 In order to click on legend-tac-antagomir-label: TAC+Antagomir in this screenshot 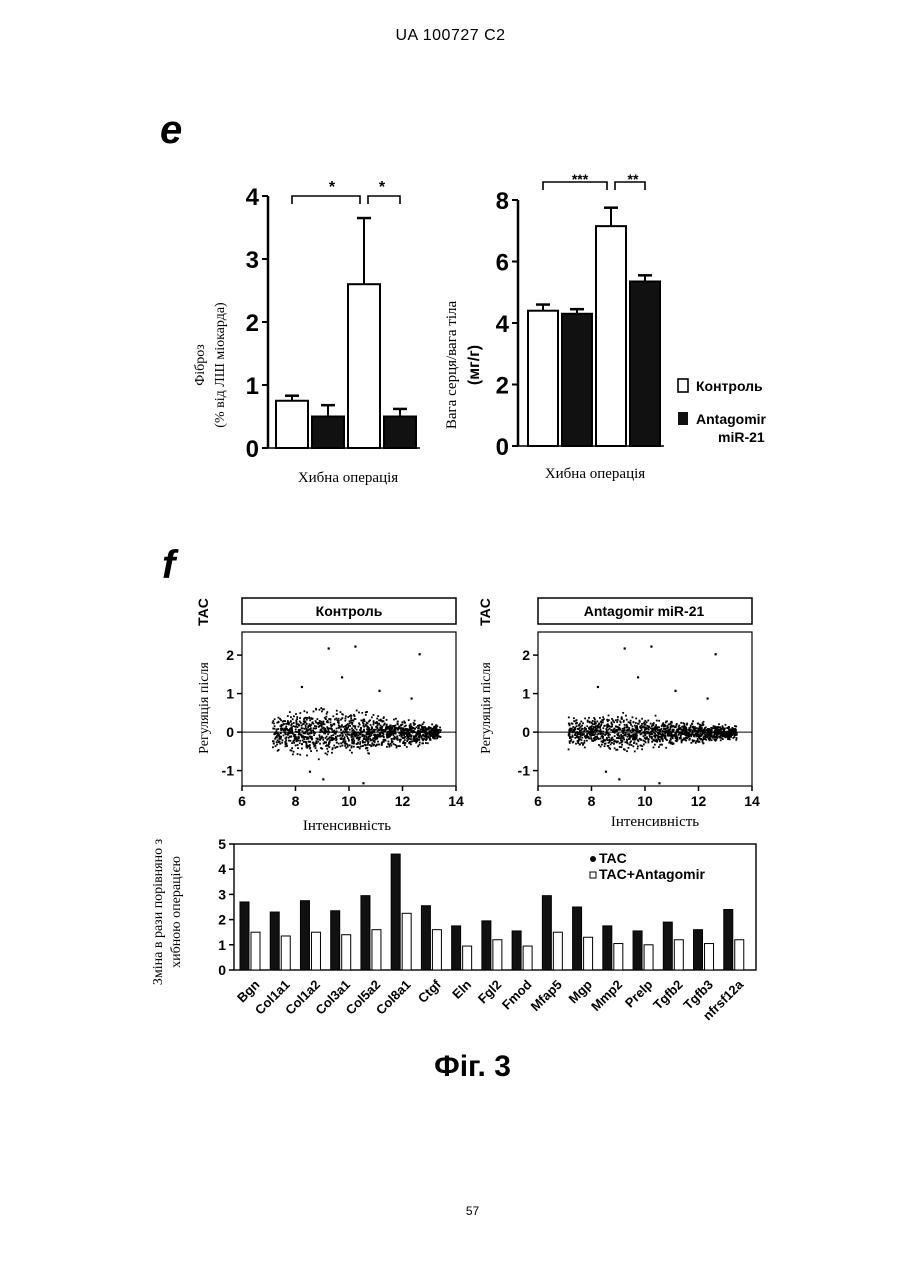, I will do `click(652, 874)`.